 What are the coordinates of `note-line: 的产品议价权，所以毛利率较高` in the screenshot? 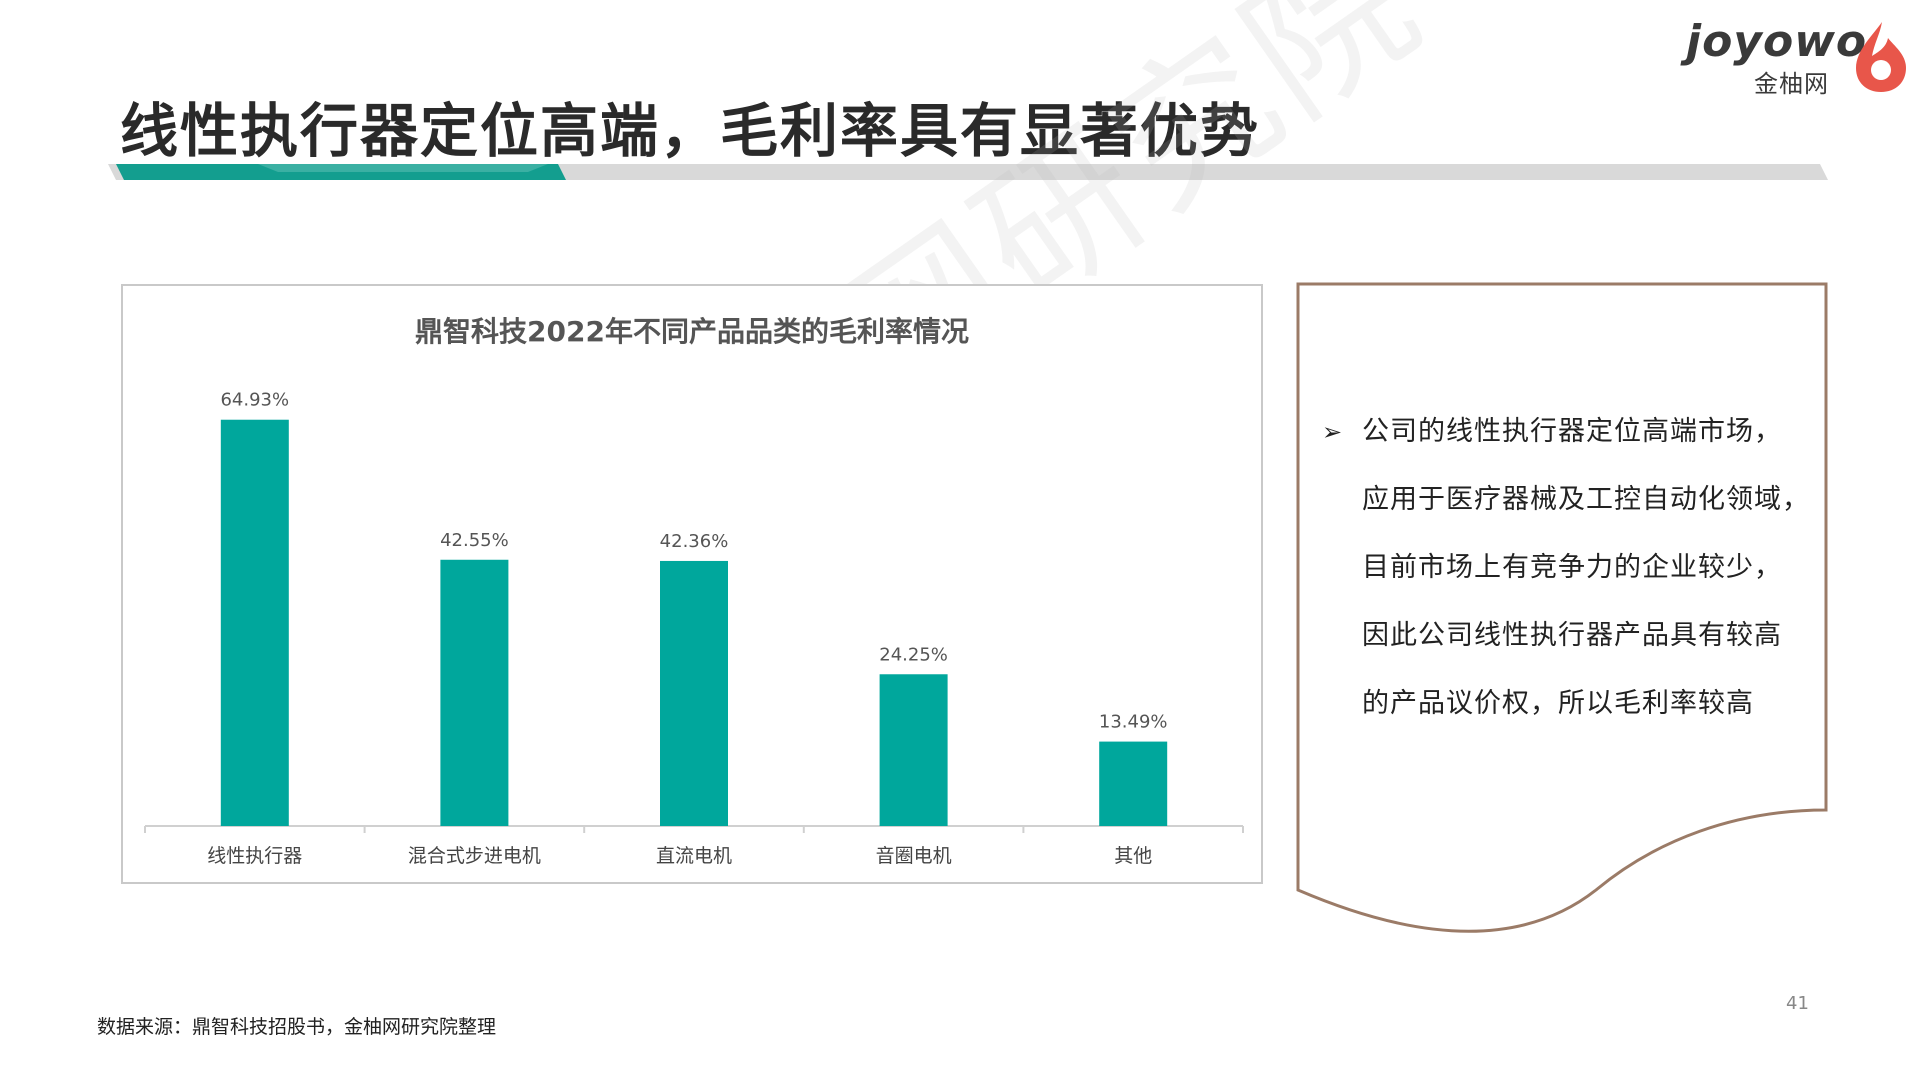 It's located at (1572, 704).